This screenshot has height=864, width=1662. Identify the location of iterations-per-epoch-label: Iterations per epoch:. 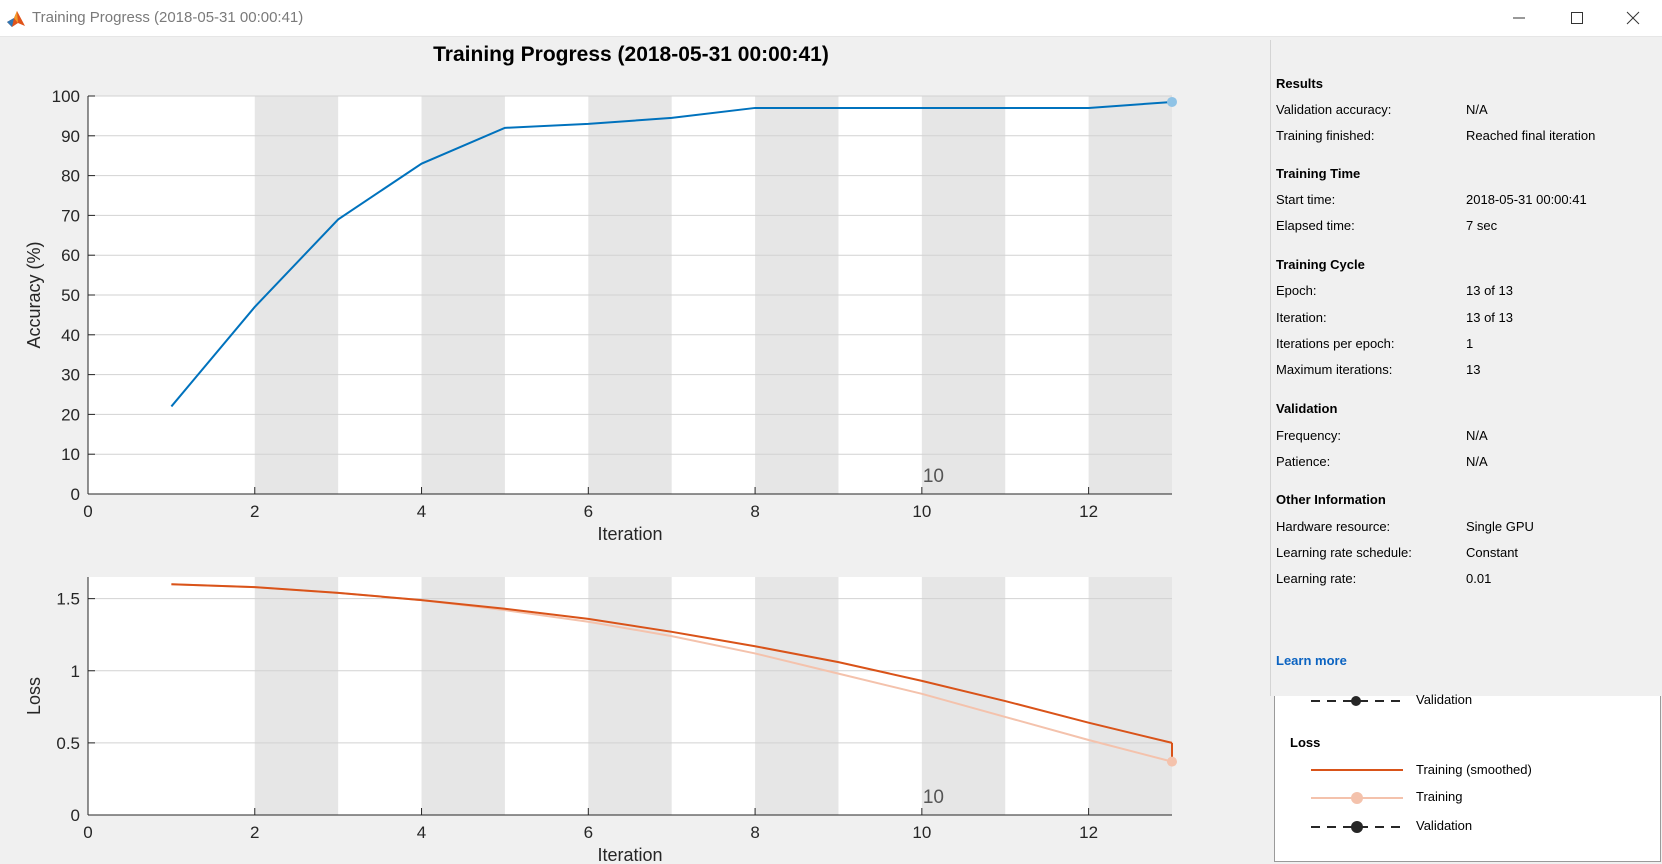
(1335, 343).